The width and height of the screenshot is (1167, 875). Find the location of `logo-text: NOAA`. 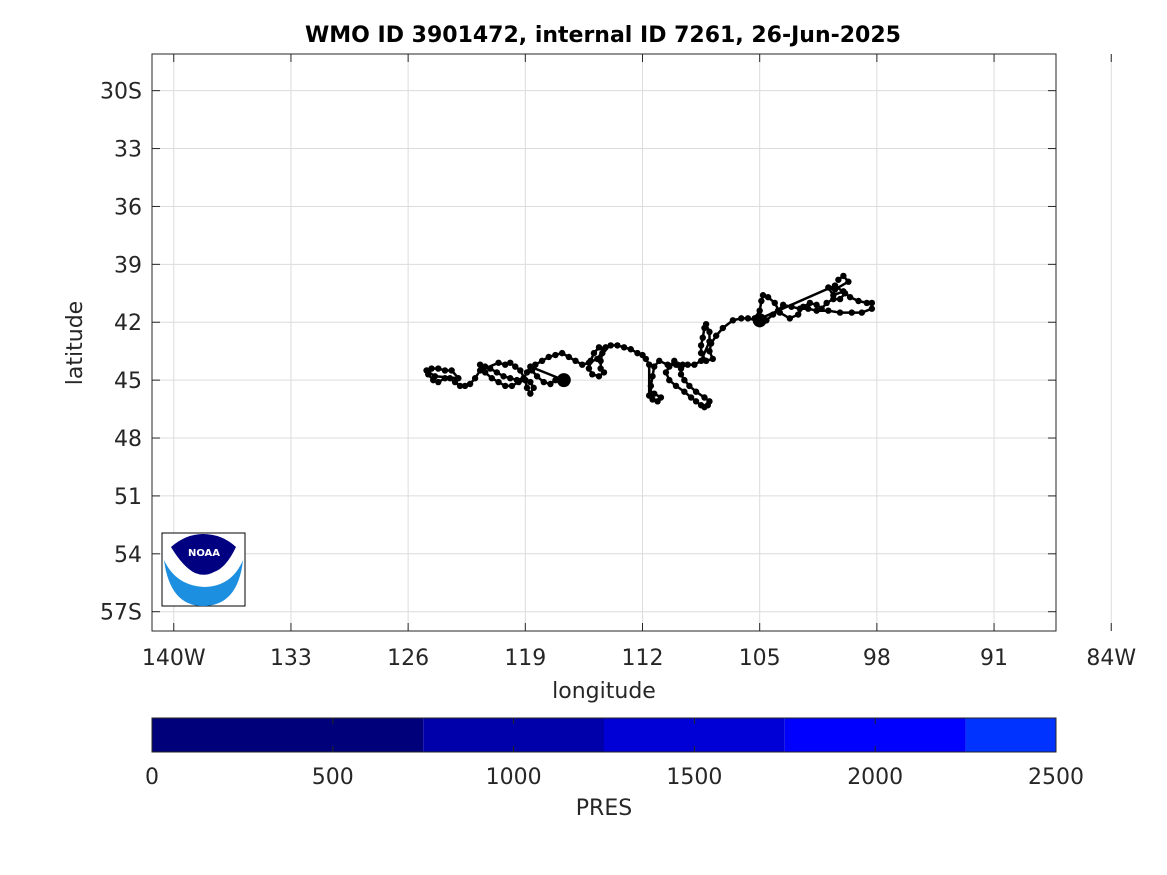

logo-text: NOAA is located at coordinates (204, 553).